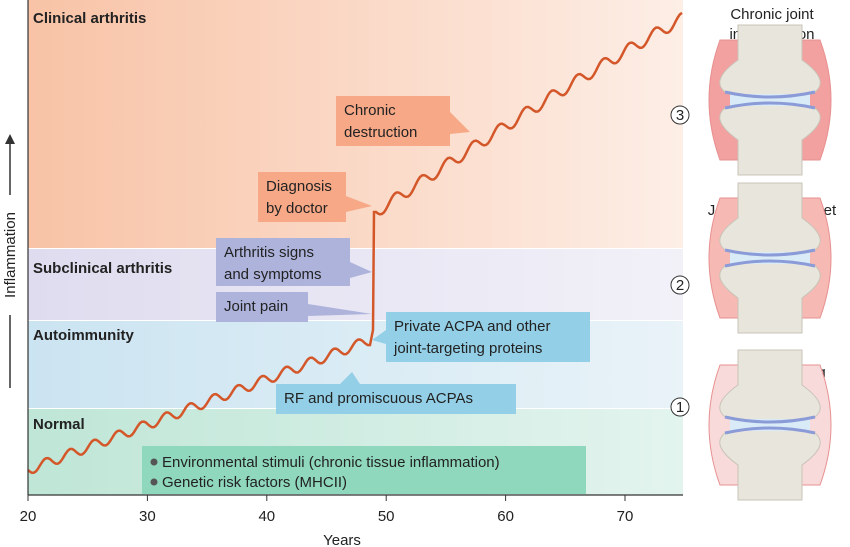 This screenshot has width=850, height=547. Describe the element at coordinates (380, 132) in the screenshot. I see `callout-text: destruction` at that location.